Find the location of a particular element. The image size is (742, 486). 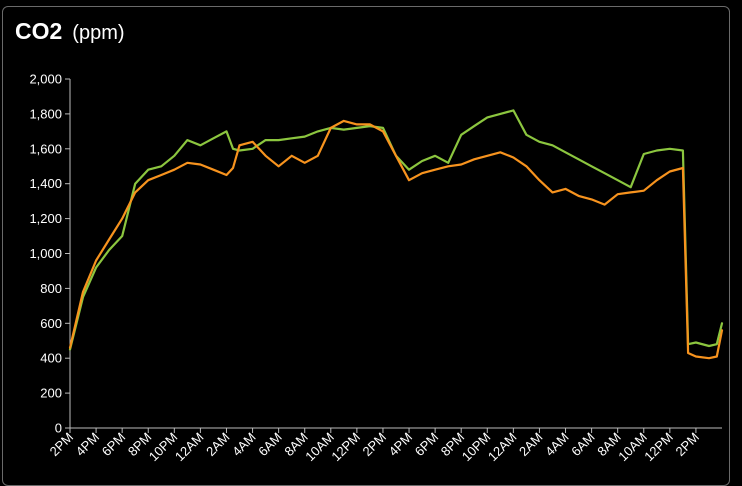

y-tick-label: 1,200 is located at coordinates (45, 218).